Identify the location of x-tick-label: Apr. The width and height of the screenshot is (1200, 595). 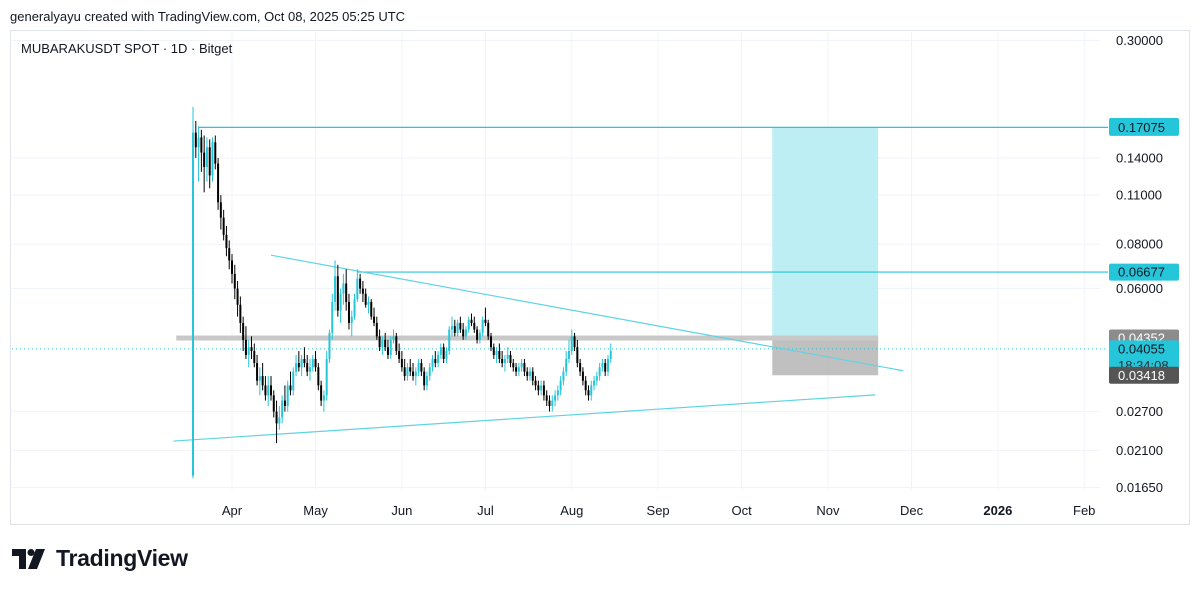
(232, 510).